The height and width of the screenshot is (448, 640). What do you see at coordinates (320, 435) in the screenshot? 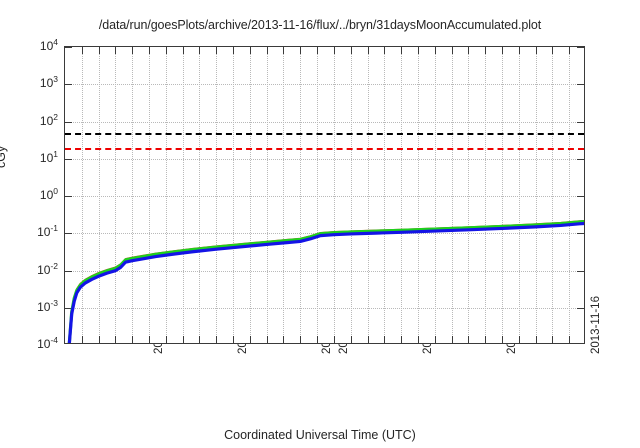
I see `x-axis-label: Coordinated Universal Time (UTC)` at bounding box center [320, 435].